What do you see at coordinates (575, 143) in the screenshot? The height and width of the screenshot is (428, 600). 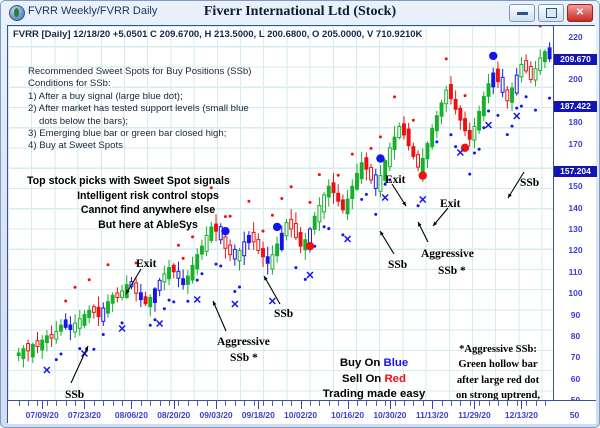 I see `price-tick-170: 170` at bounding box center [575, 143].